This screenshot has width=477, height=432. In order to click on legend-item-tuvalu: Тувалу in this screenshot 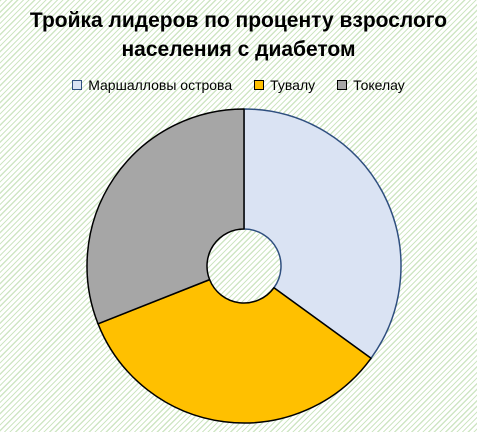, I will do `click(284, 85)`.